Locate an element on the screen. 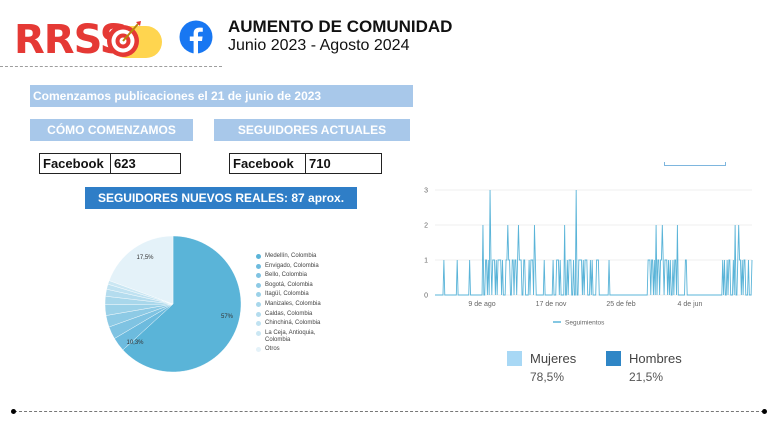 The image size is (779, 429). current-followers-value: 710 is located at coordinates (343, 163).